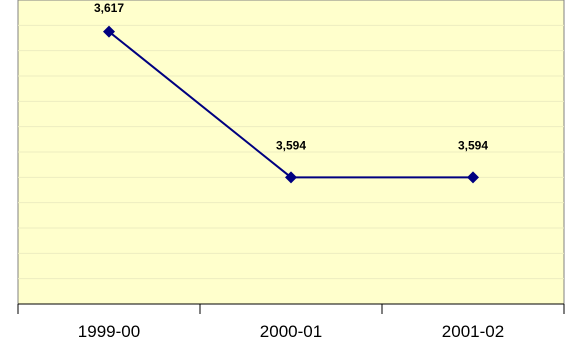 Image resolution: width=565 pixels, height=348 pixels. I want to click on x-tick-label: 2001-02, so click(473, 331).